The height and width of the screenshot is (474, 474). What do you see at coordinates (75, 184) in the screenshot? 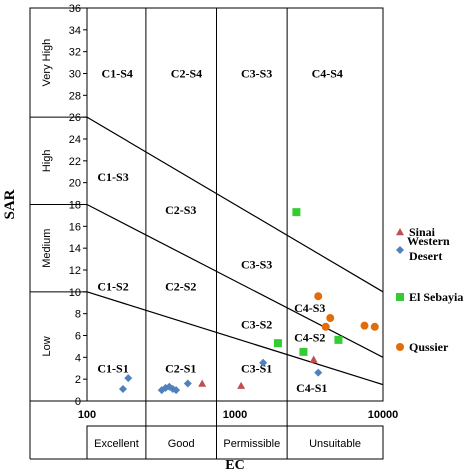
I see `y-tick-label: 20` at bounding box center [75, 184].